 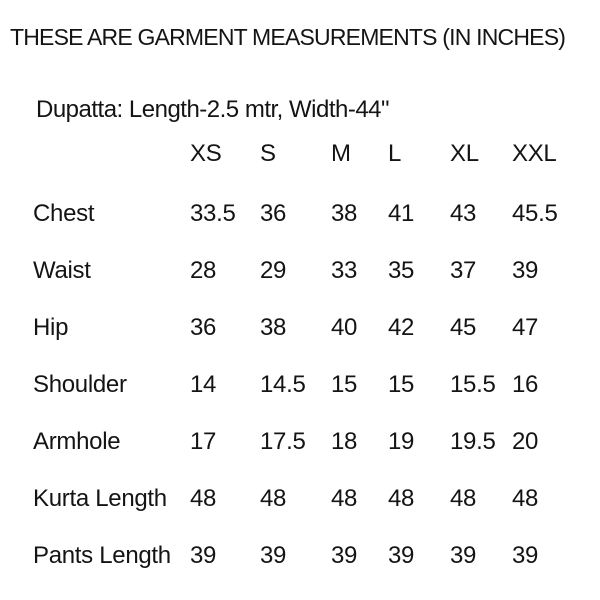 What do you see at coordinates (316, 154) in the screenshot?
I see `size-header-row: XS S M L XL XXL` at bounding box center [316, 154].